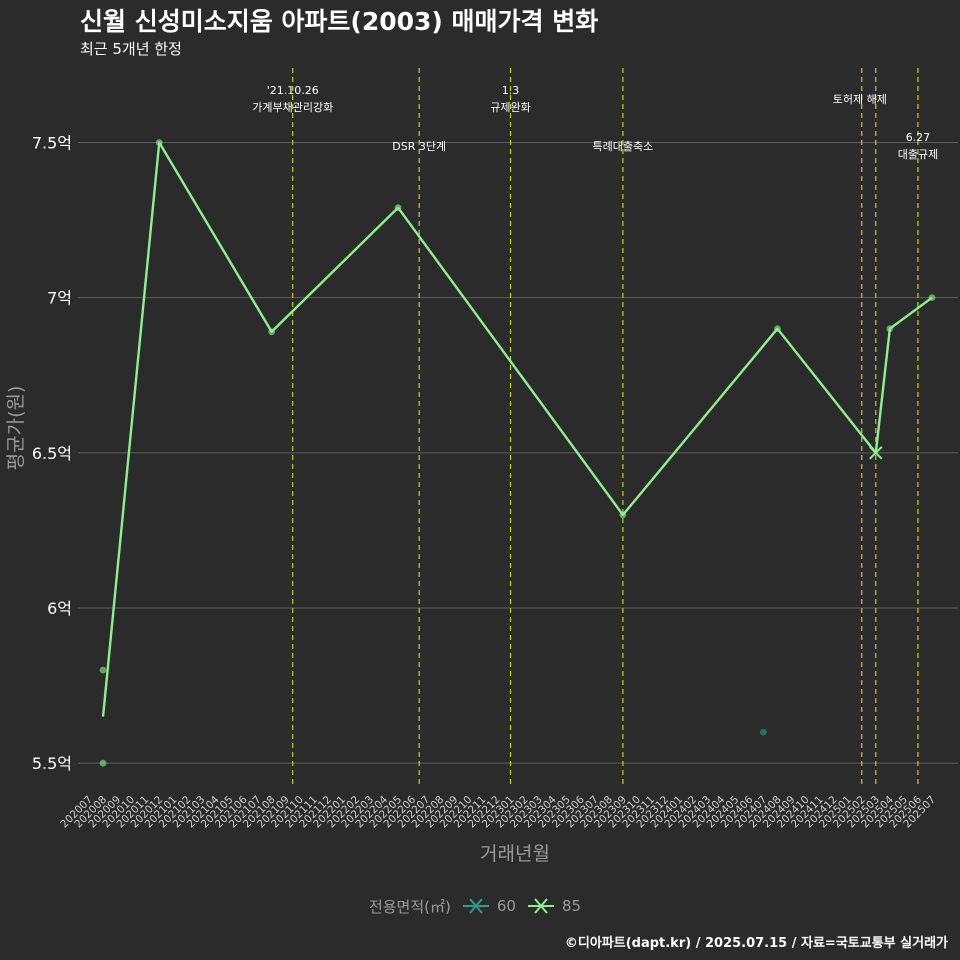 The height and width of the screenshot is (960, 960). Describe the element at coordinates (52, 453) in the screenshot. I see `y-tick-label-2: 6.5억` at that location.